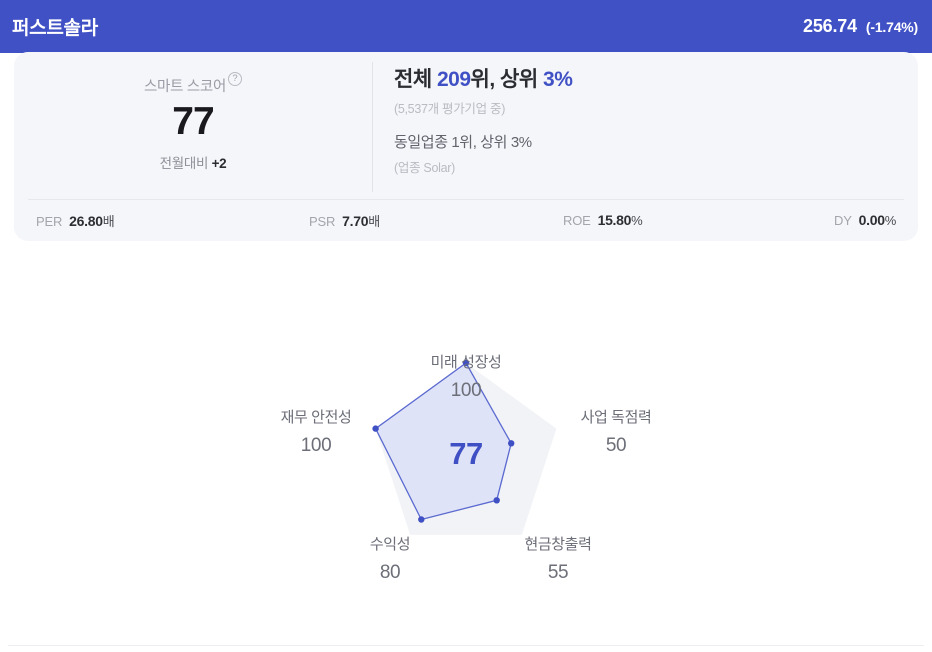  What do you see at coordinates (49, 221) in the screenshot?
I see `metric-per-label: PER` at bounding box center [49, 221].